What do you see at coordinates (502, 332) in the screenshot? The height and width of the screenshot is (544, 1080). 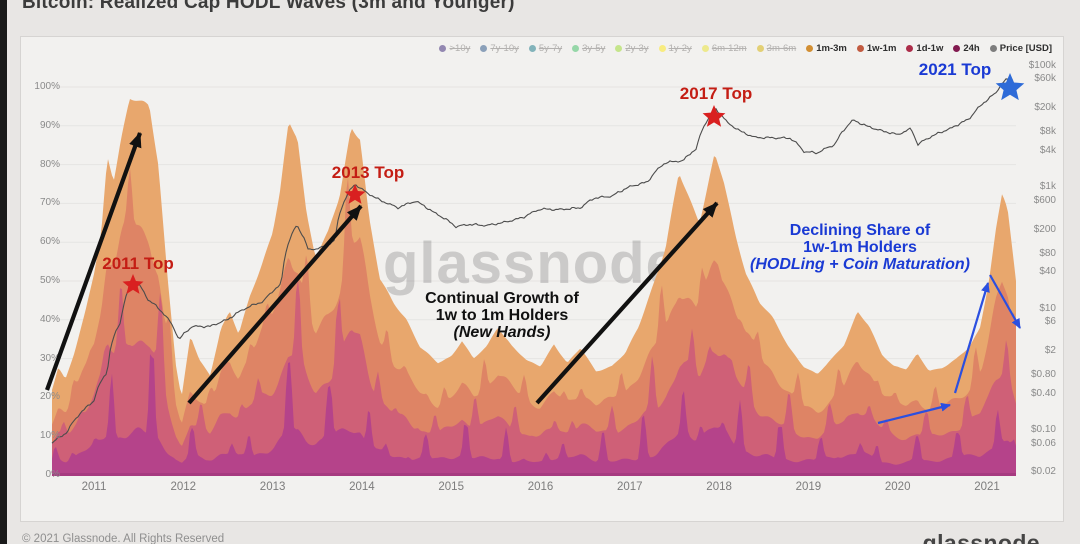 I see `note-line: (New Hands)` at bounding box center [502, 332].